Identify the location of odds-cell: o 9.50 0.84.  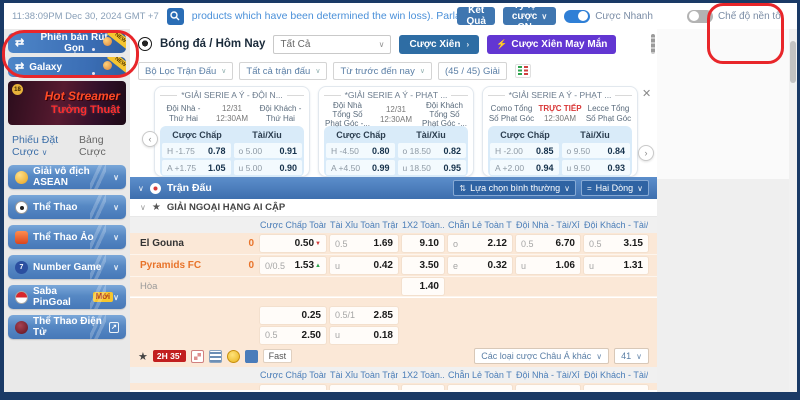
(595, 150).